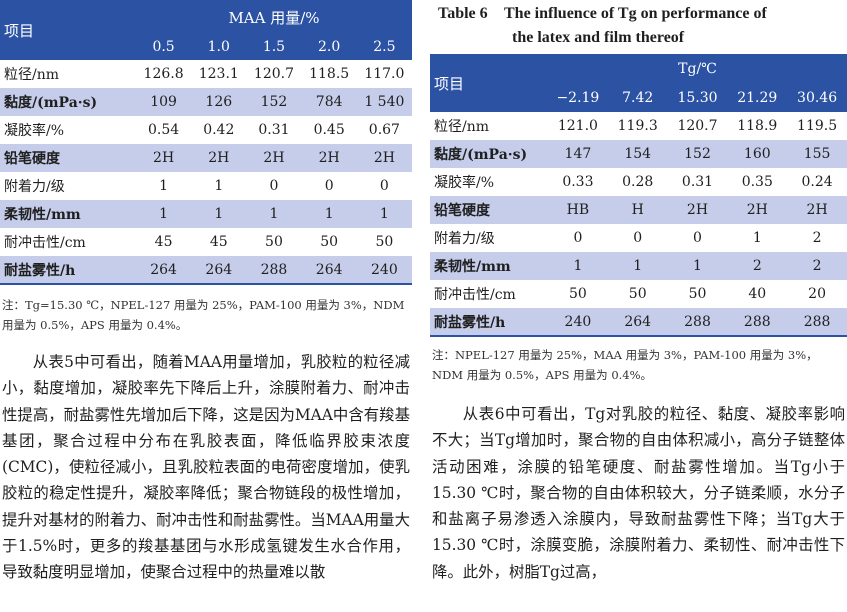  I want to click on table-row: 耐盐雾性/h 240 264 288 288 288, so click(638, 322).